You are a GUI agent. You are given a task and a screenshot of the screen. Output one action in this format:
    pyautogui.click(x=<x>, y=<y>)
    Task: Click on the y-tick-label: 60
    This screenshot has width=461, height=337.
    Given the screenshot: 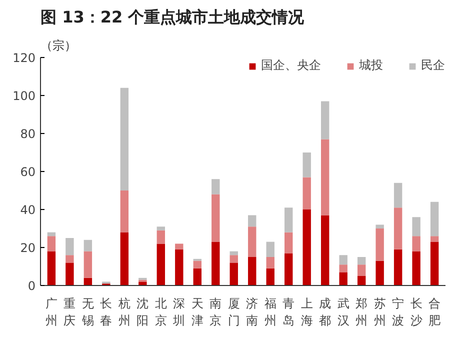 What is the action you would take?
    pyautogui.click(x=28, y=172)
    